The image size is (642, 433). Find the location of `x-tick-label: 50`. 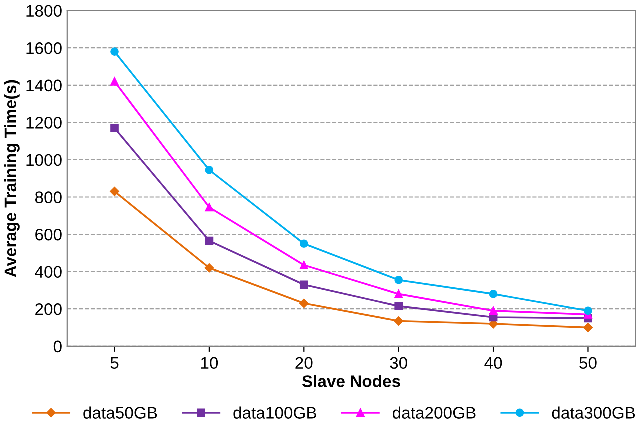

x-tick-label: 50 is located at coordinates (588, 363).